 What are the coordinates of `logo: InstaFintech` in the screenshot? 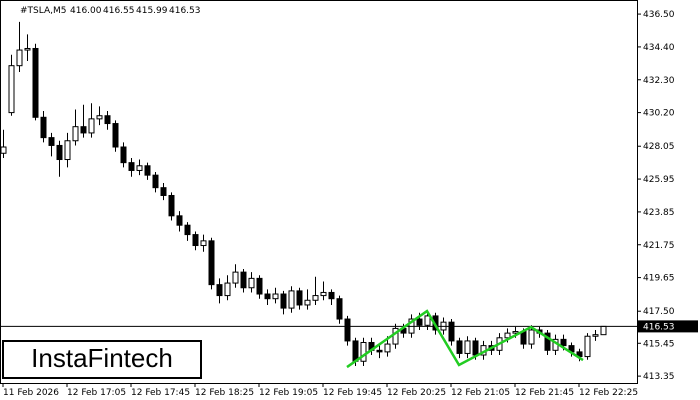 It's located at (102, 359).